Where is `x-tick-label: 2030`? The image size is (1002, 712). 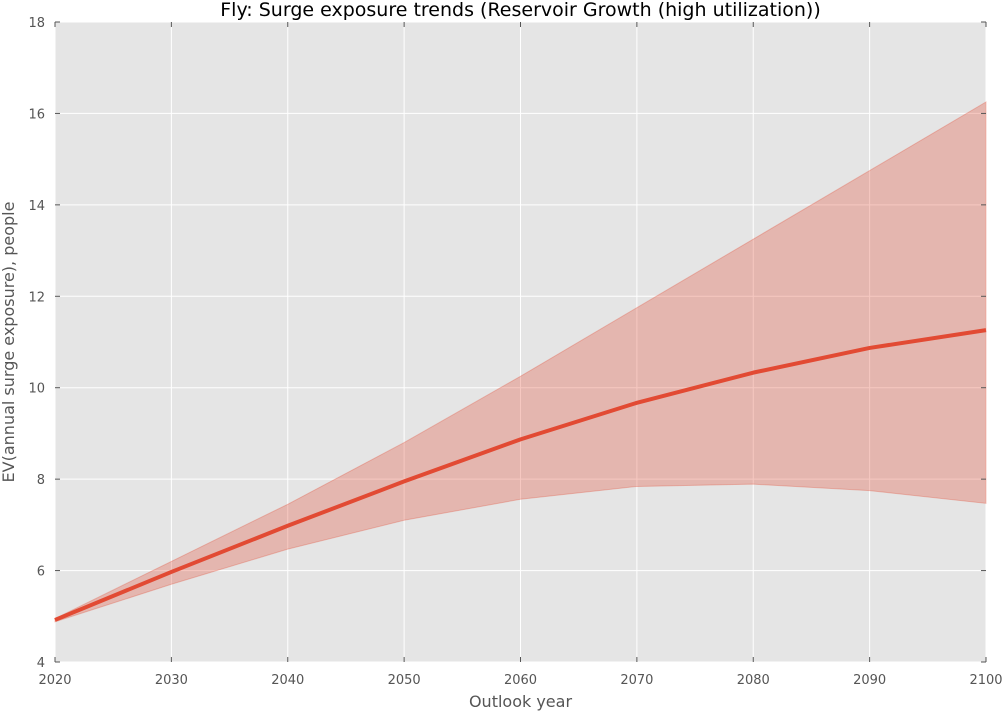
x-tick-label: 2030 is located at coordinates (171, 680).